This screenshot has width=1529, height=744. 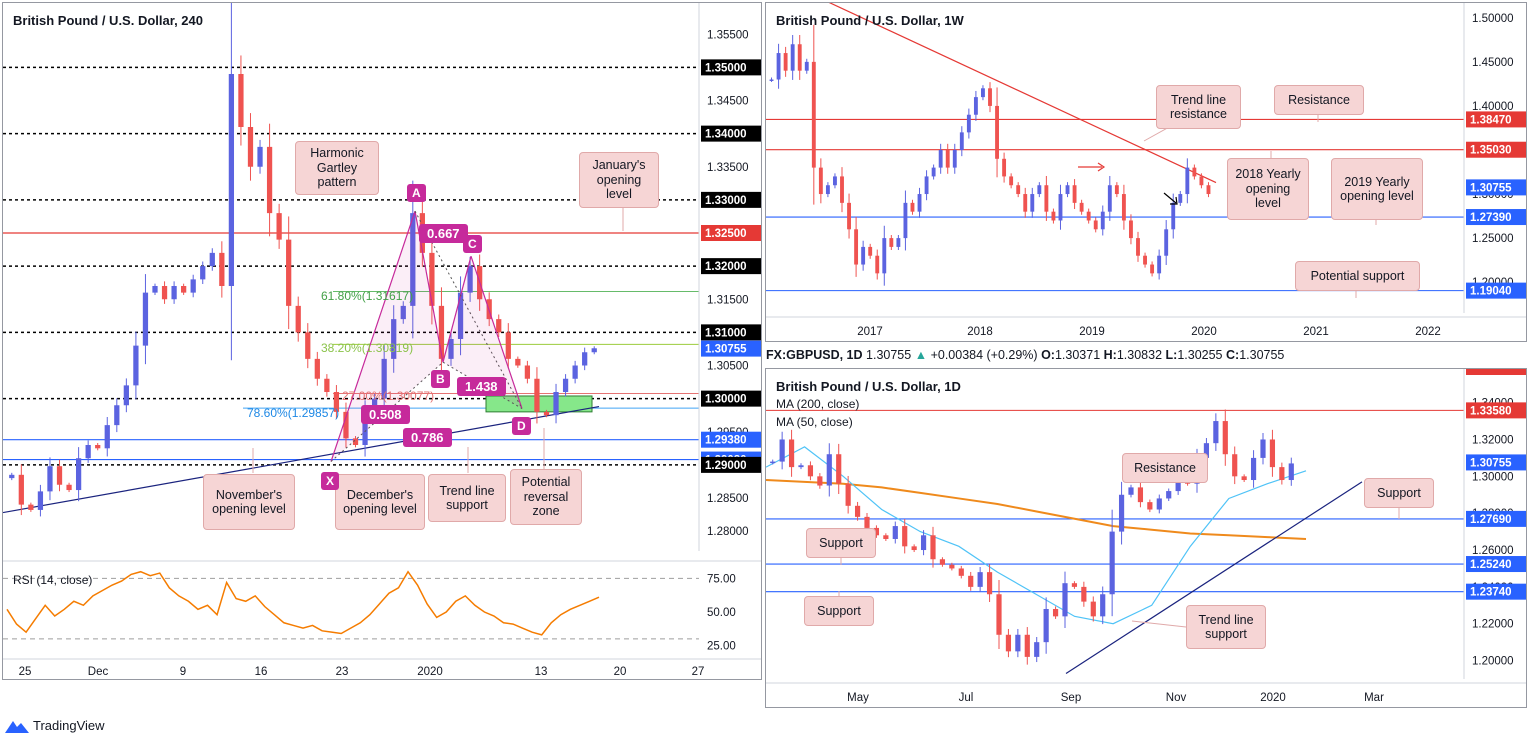 What do you see at coordinates (367, 348) in the screenshot?
I see `fib-382-label: 38.20%(1.30819)` at bounding box center [367, 348].